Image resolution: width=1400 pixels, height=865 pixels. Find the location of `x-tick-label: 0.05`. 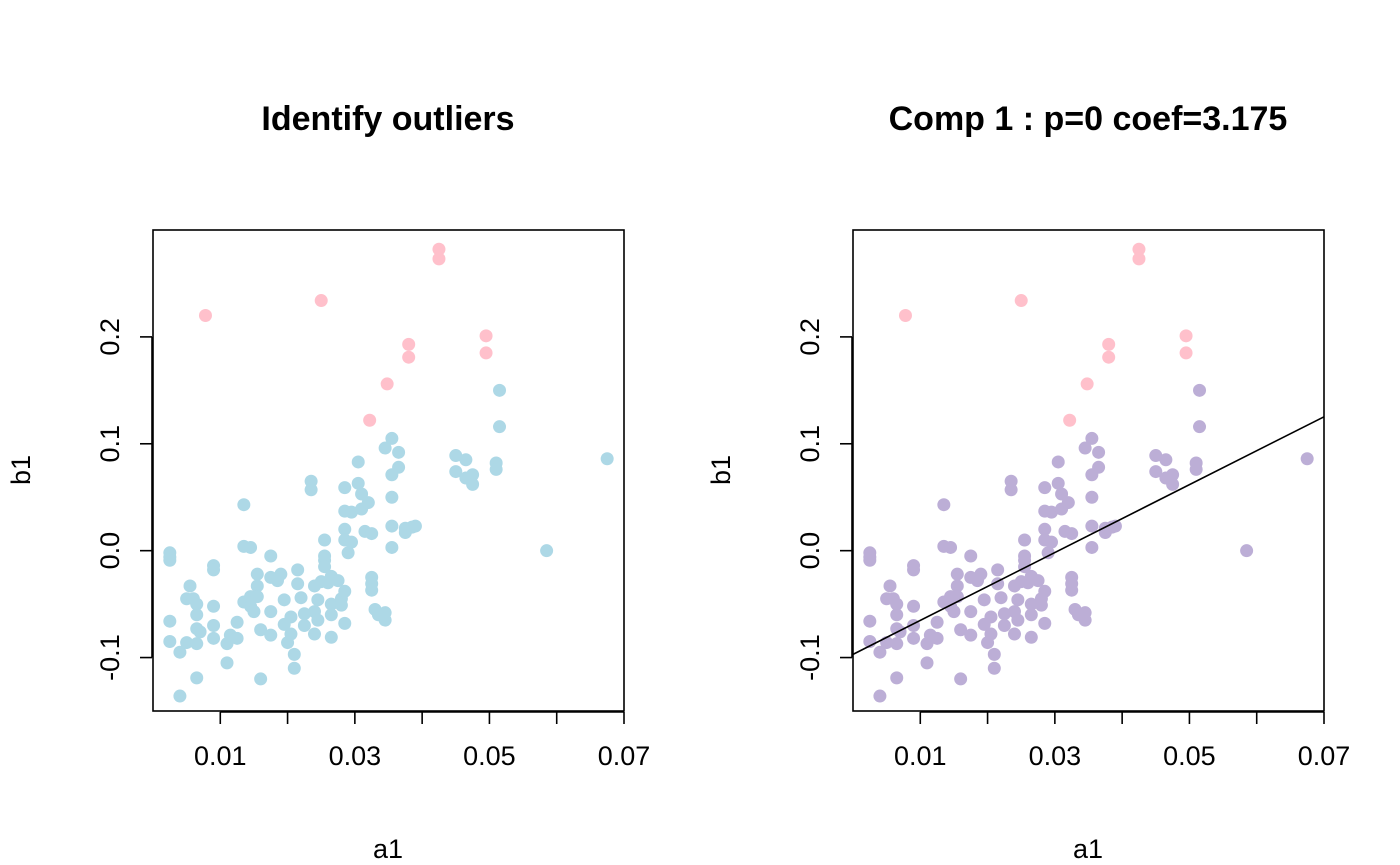

x-tick-label: 0.05 is located at coordinates (489, 756).